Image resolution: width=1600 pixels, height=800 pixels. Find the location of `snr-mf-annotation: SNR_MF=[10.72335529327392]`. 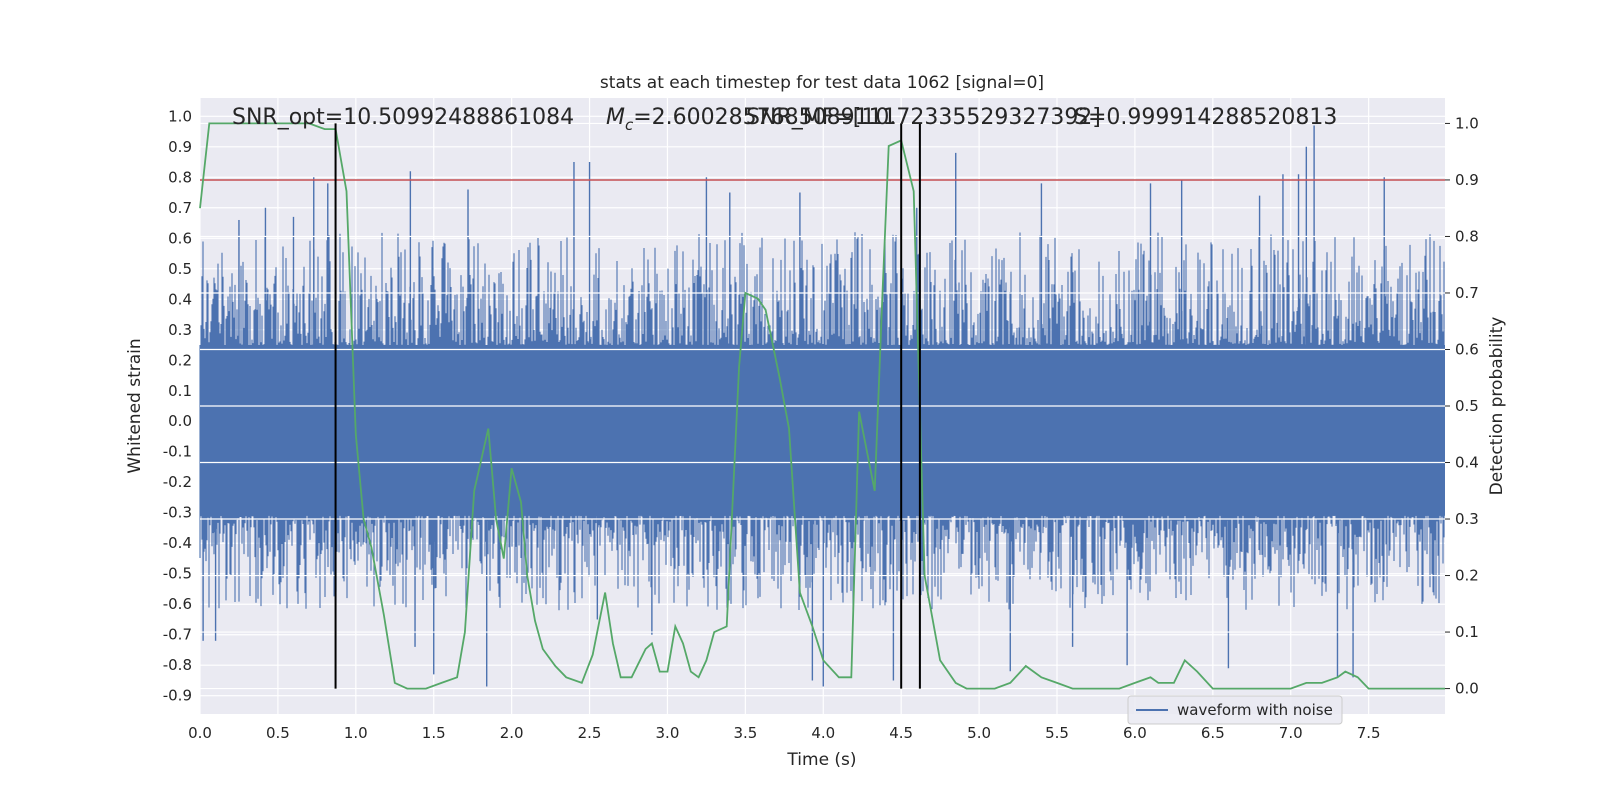

snr-mf-annotation: SNR_MF=[10.72335529327392] is located at coordinates (923, 117).